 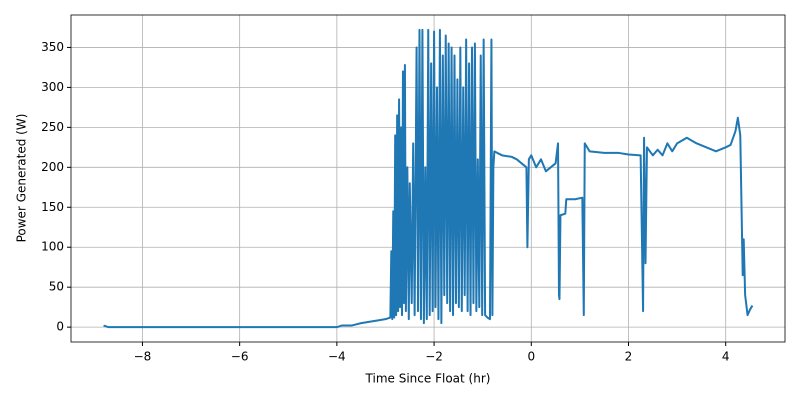 What do you see at coordinates (56, 287) in the screenshot?
I see `y-tick-label: 50` at bounding box center [56, 287].